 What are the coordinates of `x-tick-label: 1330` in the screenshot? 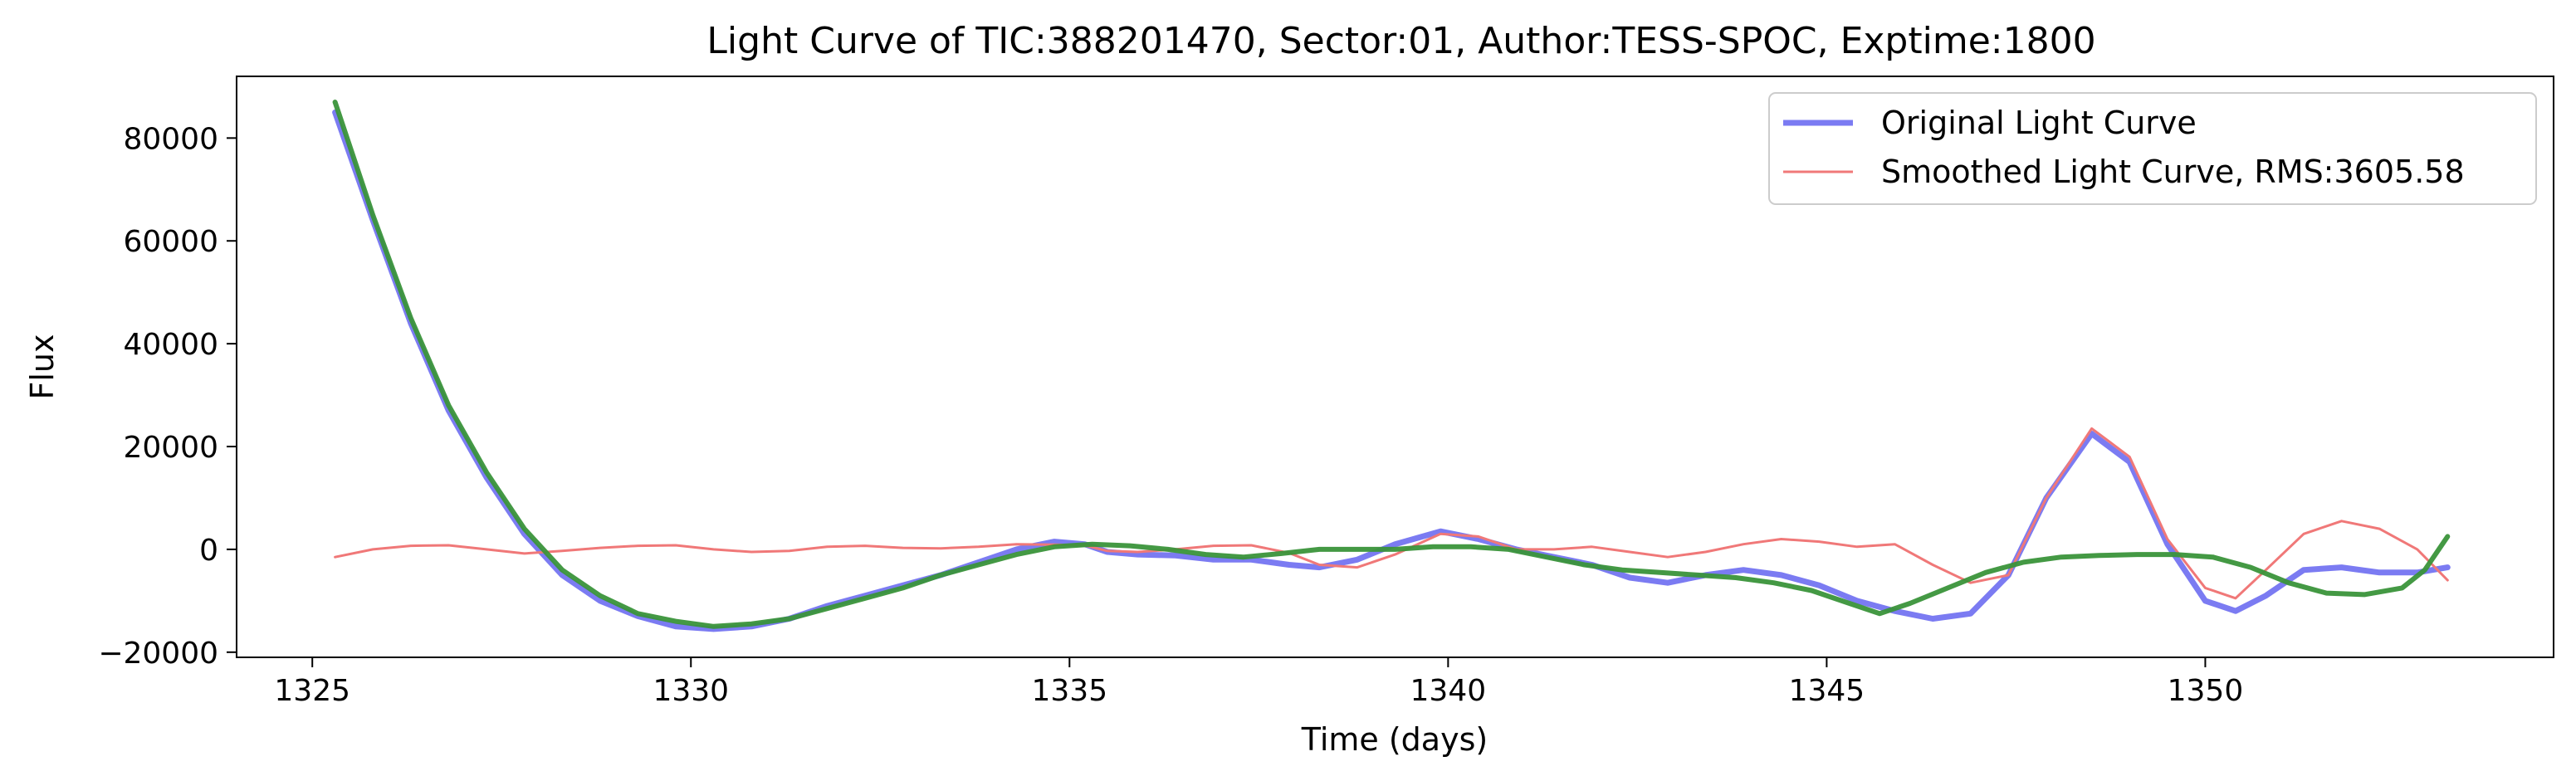 It's located at (691, 691).